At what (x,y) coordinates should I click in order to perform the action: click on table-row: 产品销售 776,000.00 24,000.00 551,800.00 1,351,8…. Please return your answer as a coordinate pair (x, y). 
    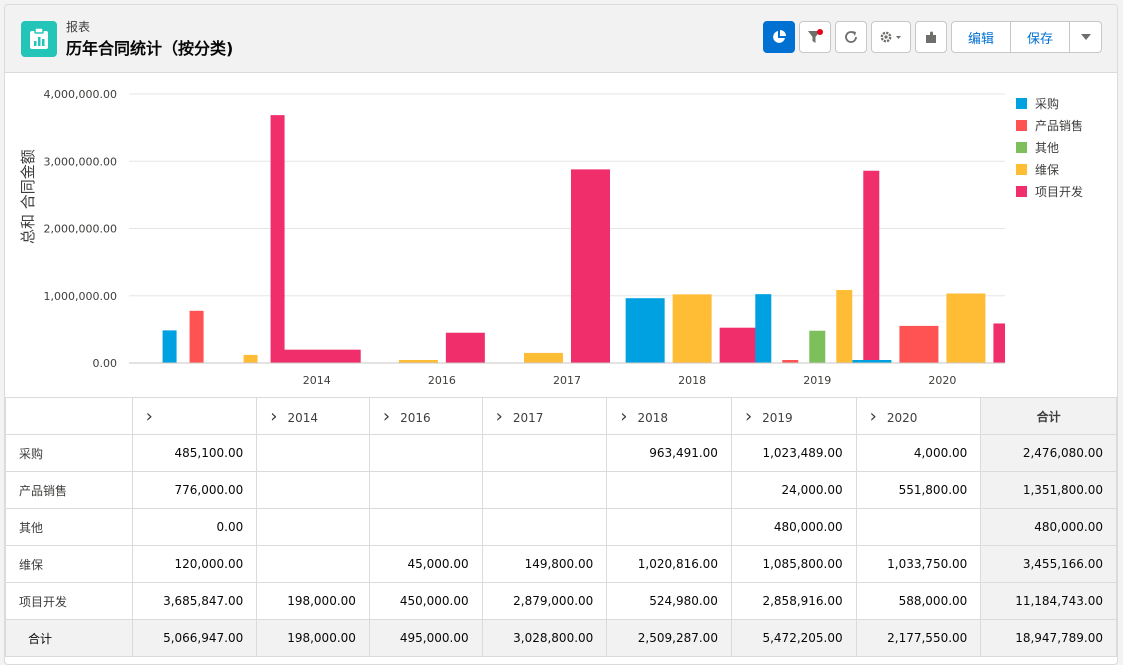
    Looking at the image, I should click on (561, 490).